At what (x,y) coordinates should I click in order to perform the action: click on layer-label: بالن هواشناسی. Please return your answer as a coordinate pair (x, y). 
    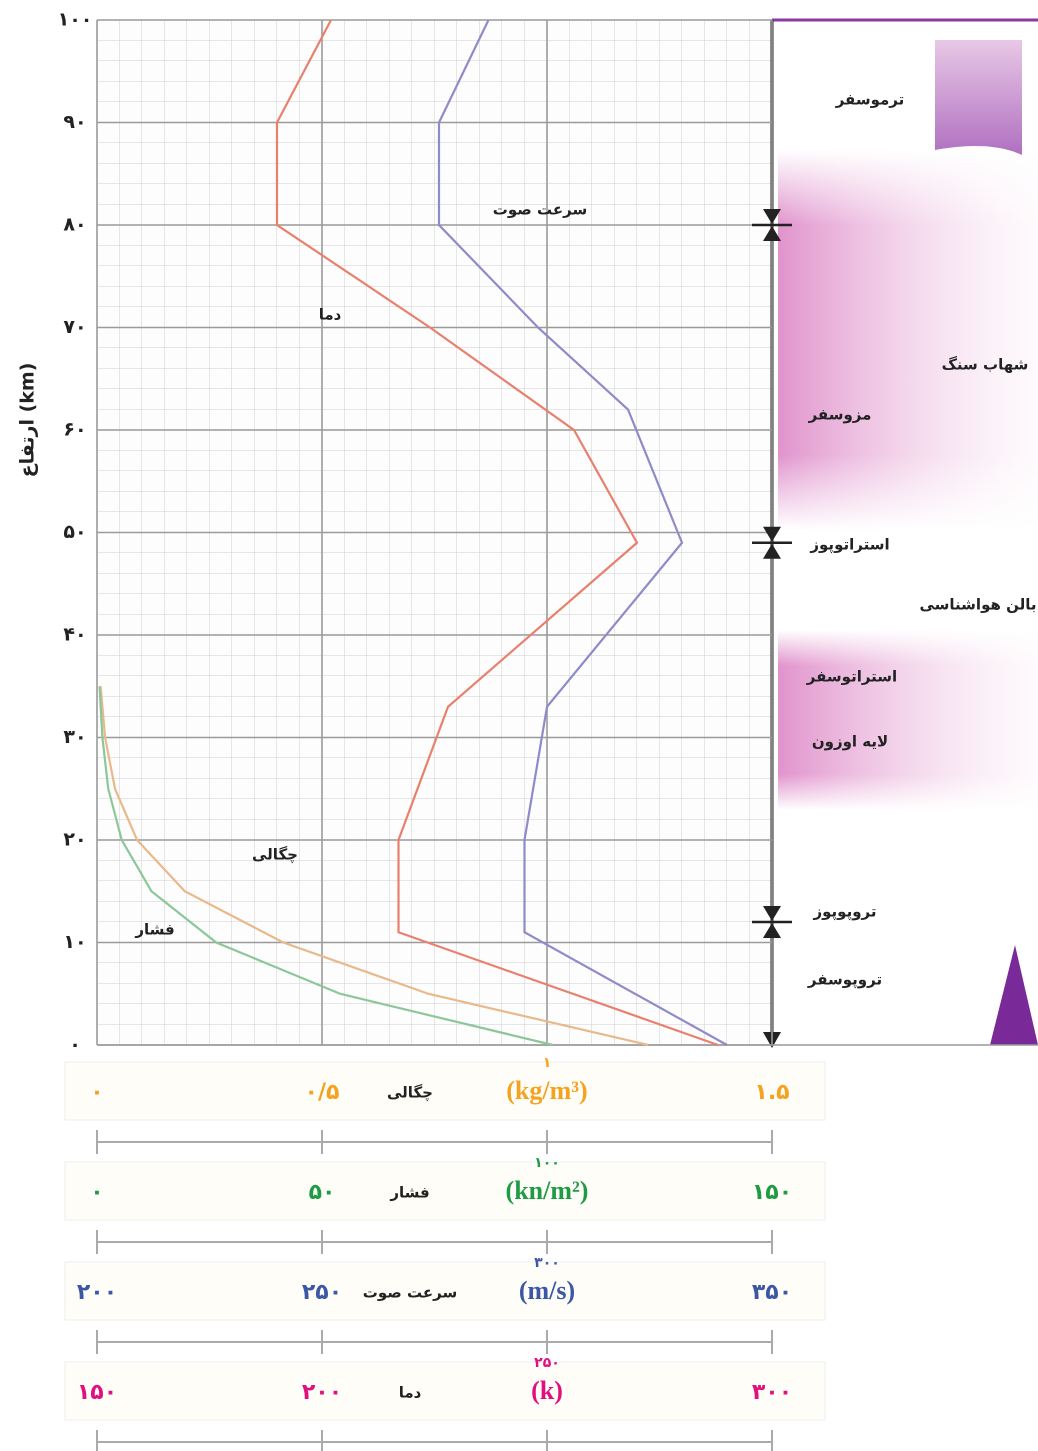
    Looking at the image, I should click on (978, 605).